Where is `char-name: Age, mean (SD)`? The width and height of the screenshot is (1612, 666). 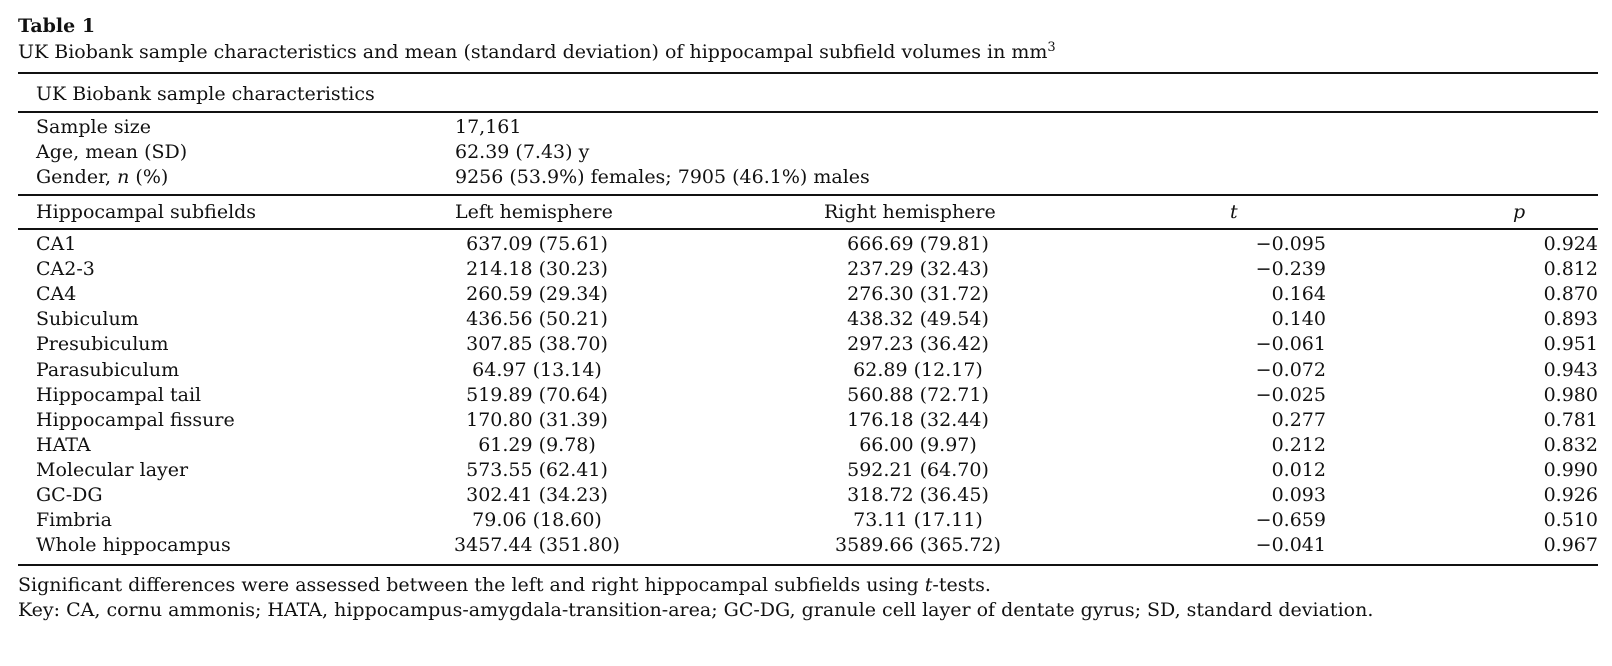 char-name: Age, mean (SD) is located at coordinates (112, 152).